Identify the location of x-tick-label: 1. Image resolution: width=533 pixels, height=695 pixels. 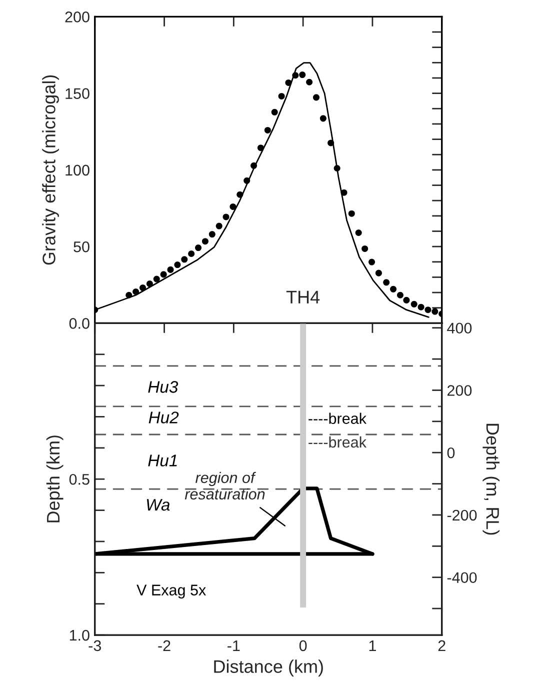
(372, 645).